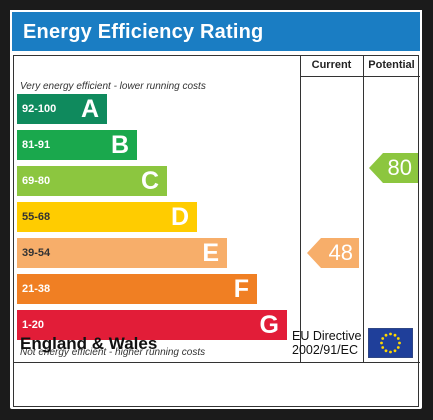 The width and height of the screenshot is (433, 420). What do you see at coordinates (269, 325) in the screenshot?
I see `band-letter: G` at bounding box center [269, 325].